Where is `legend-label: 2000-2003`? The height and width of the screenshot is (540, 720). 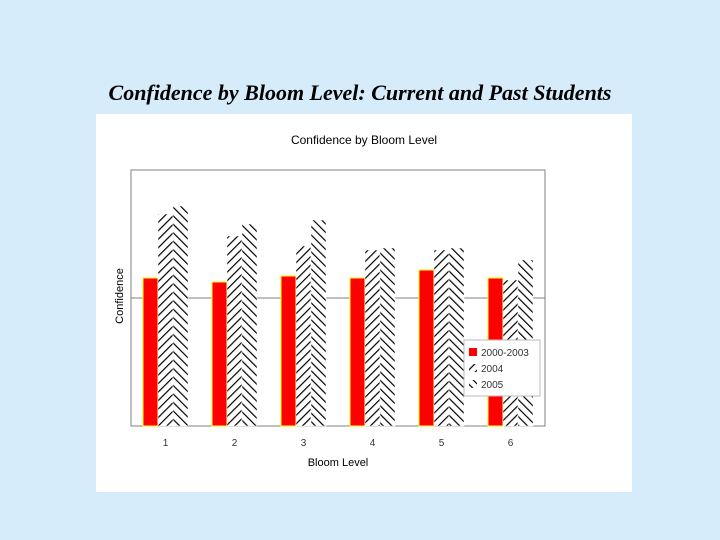
legend-label: 2000-2003 is located at coordinates (505, 353).